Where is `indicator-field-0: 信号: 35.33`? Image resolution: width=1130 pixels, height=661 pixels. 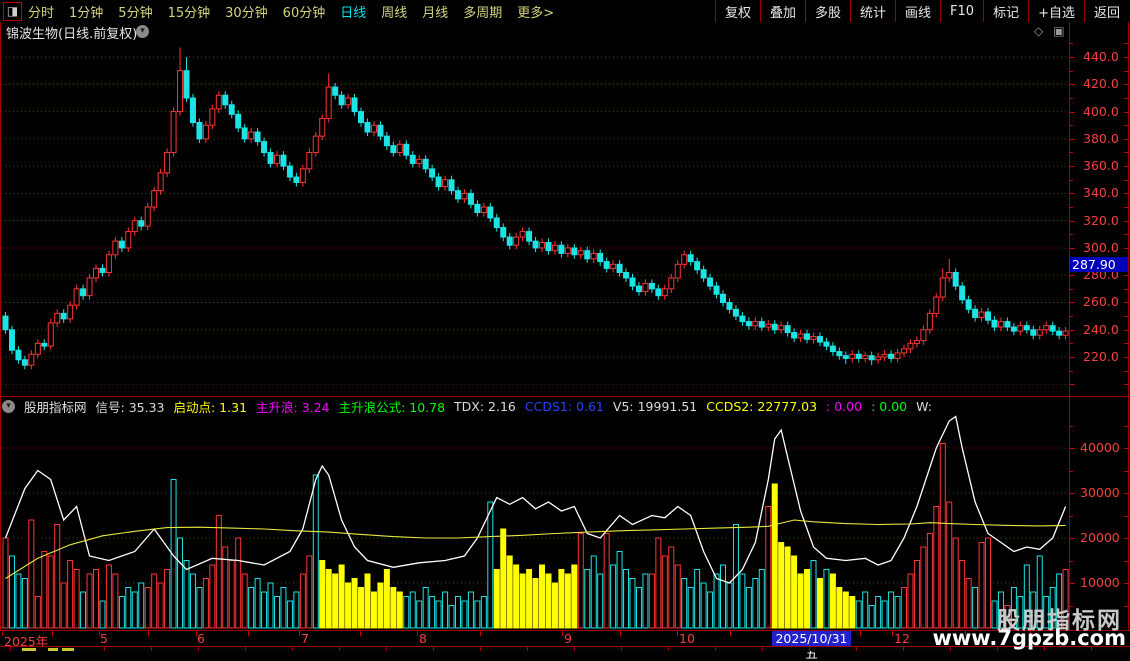
indicator-field-0: 信号: 35.33 is located at coordinates (130, 407).